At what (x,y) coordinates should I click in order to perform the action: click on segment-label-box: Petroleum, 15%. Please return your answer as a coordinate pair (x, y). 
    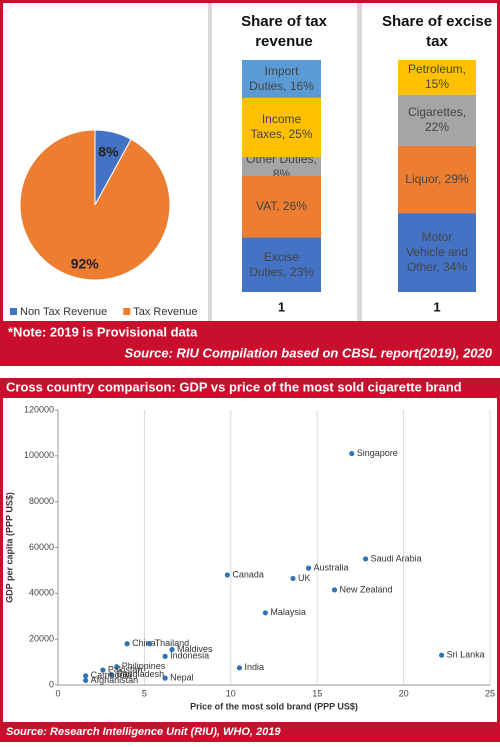
    Looking at the image, I should click on (437, 77).